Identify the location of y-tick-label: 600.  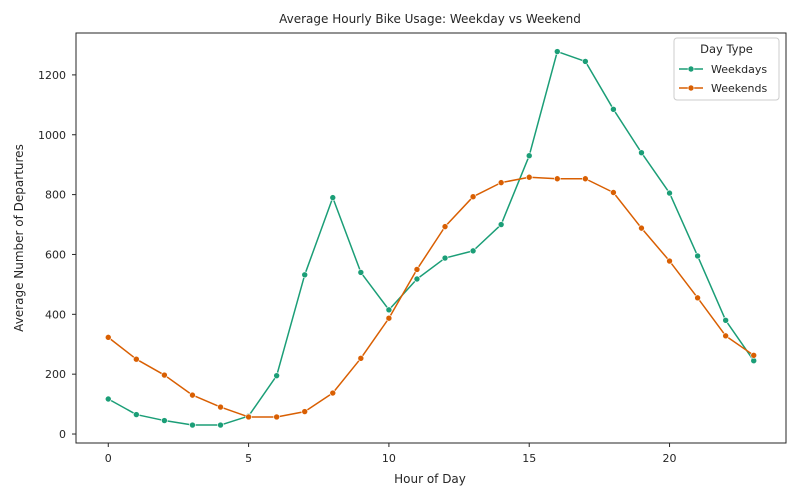
(55, 254).